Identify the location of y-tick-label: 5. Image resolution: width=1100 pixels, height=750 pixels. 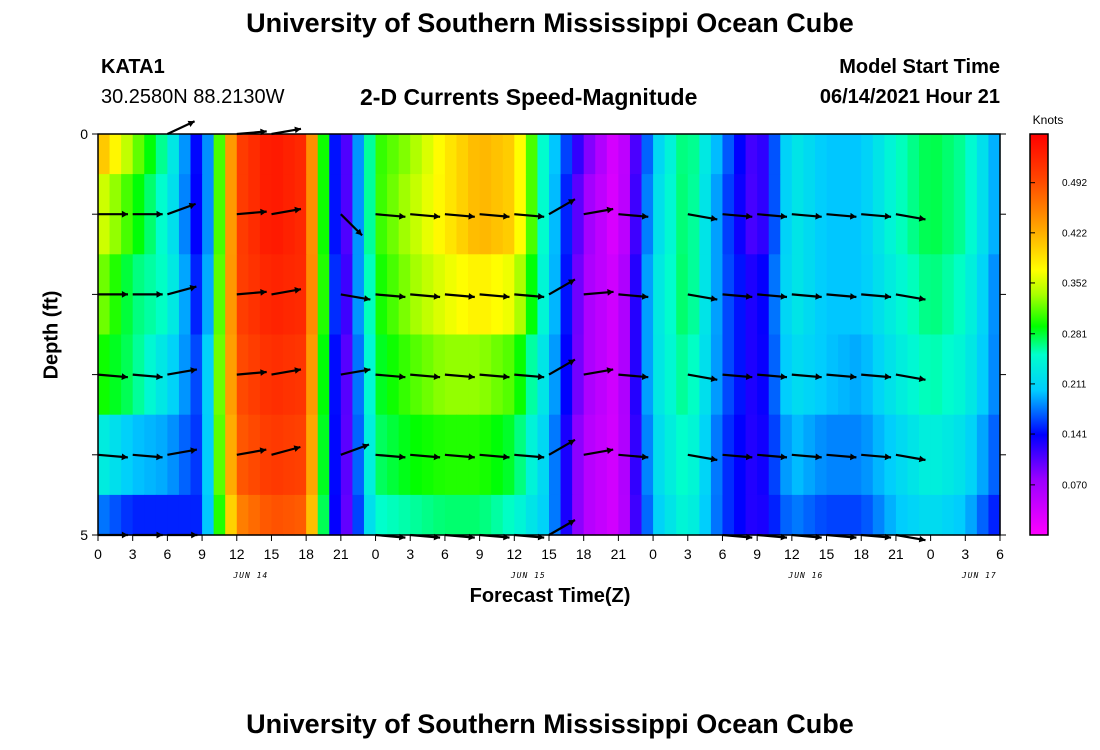
(84, 535).